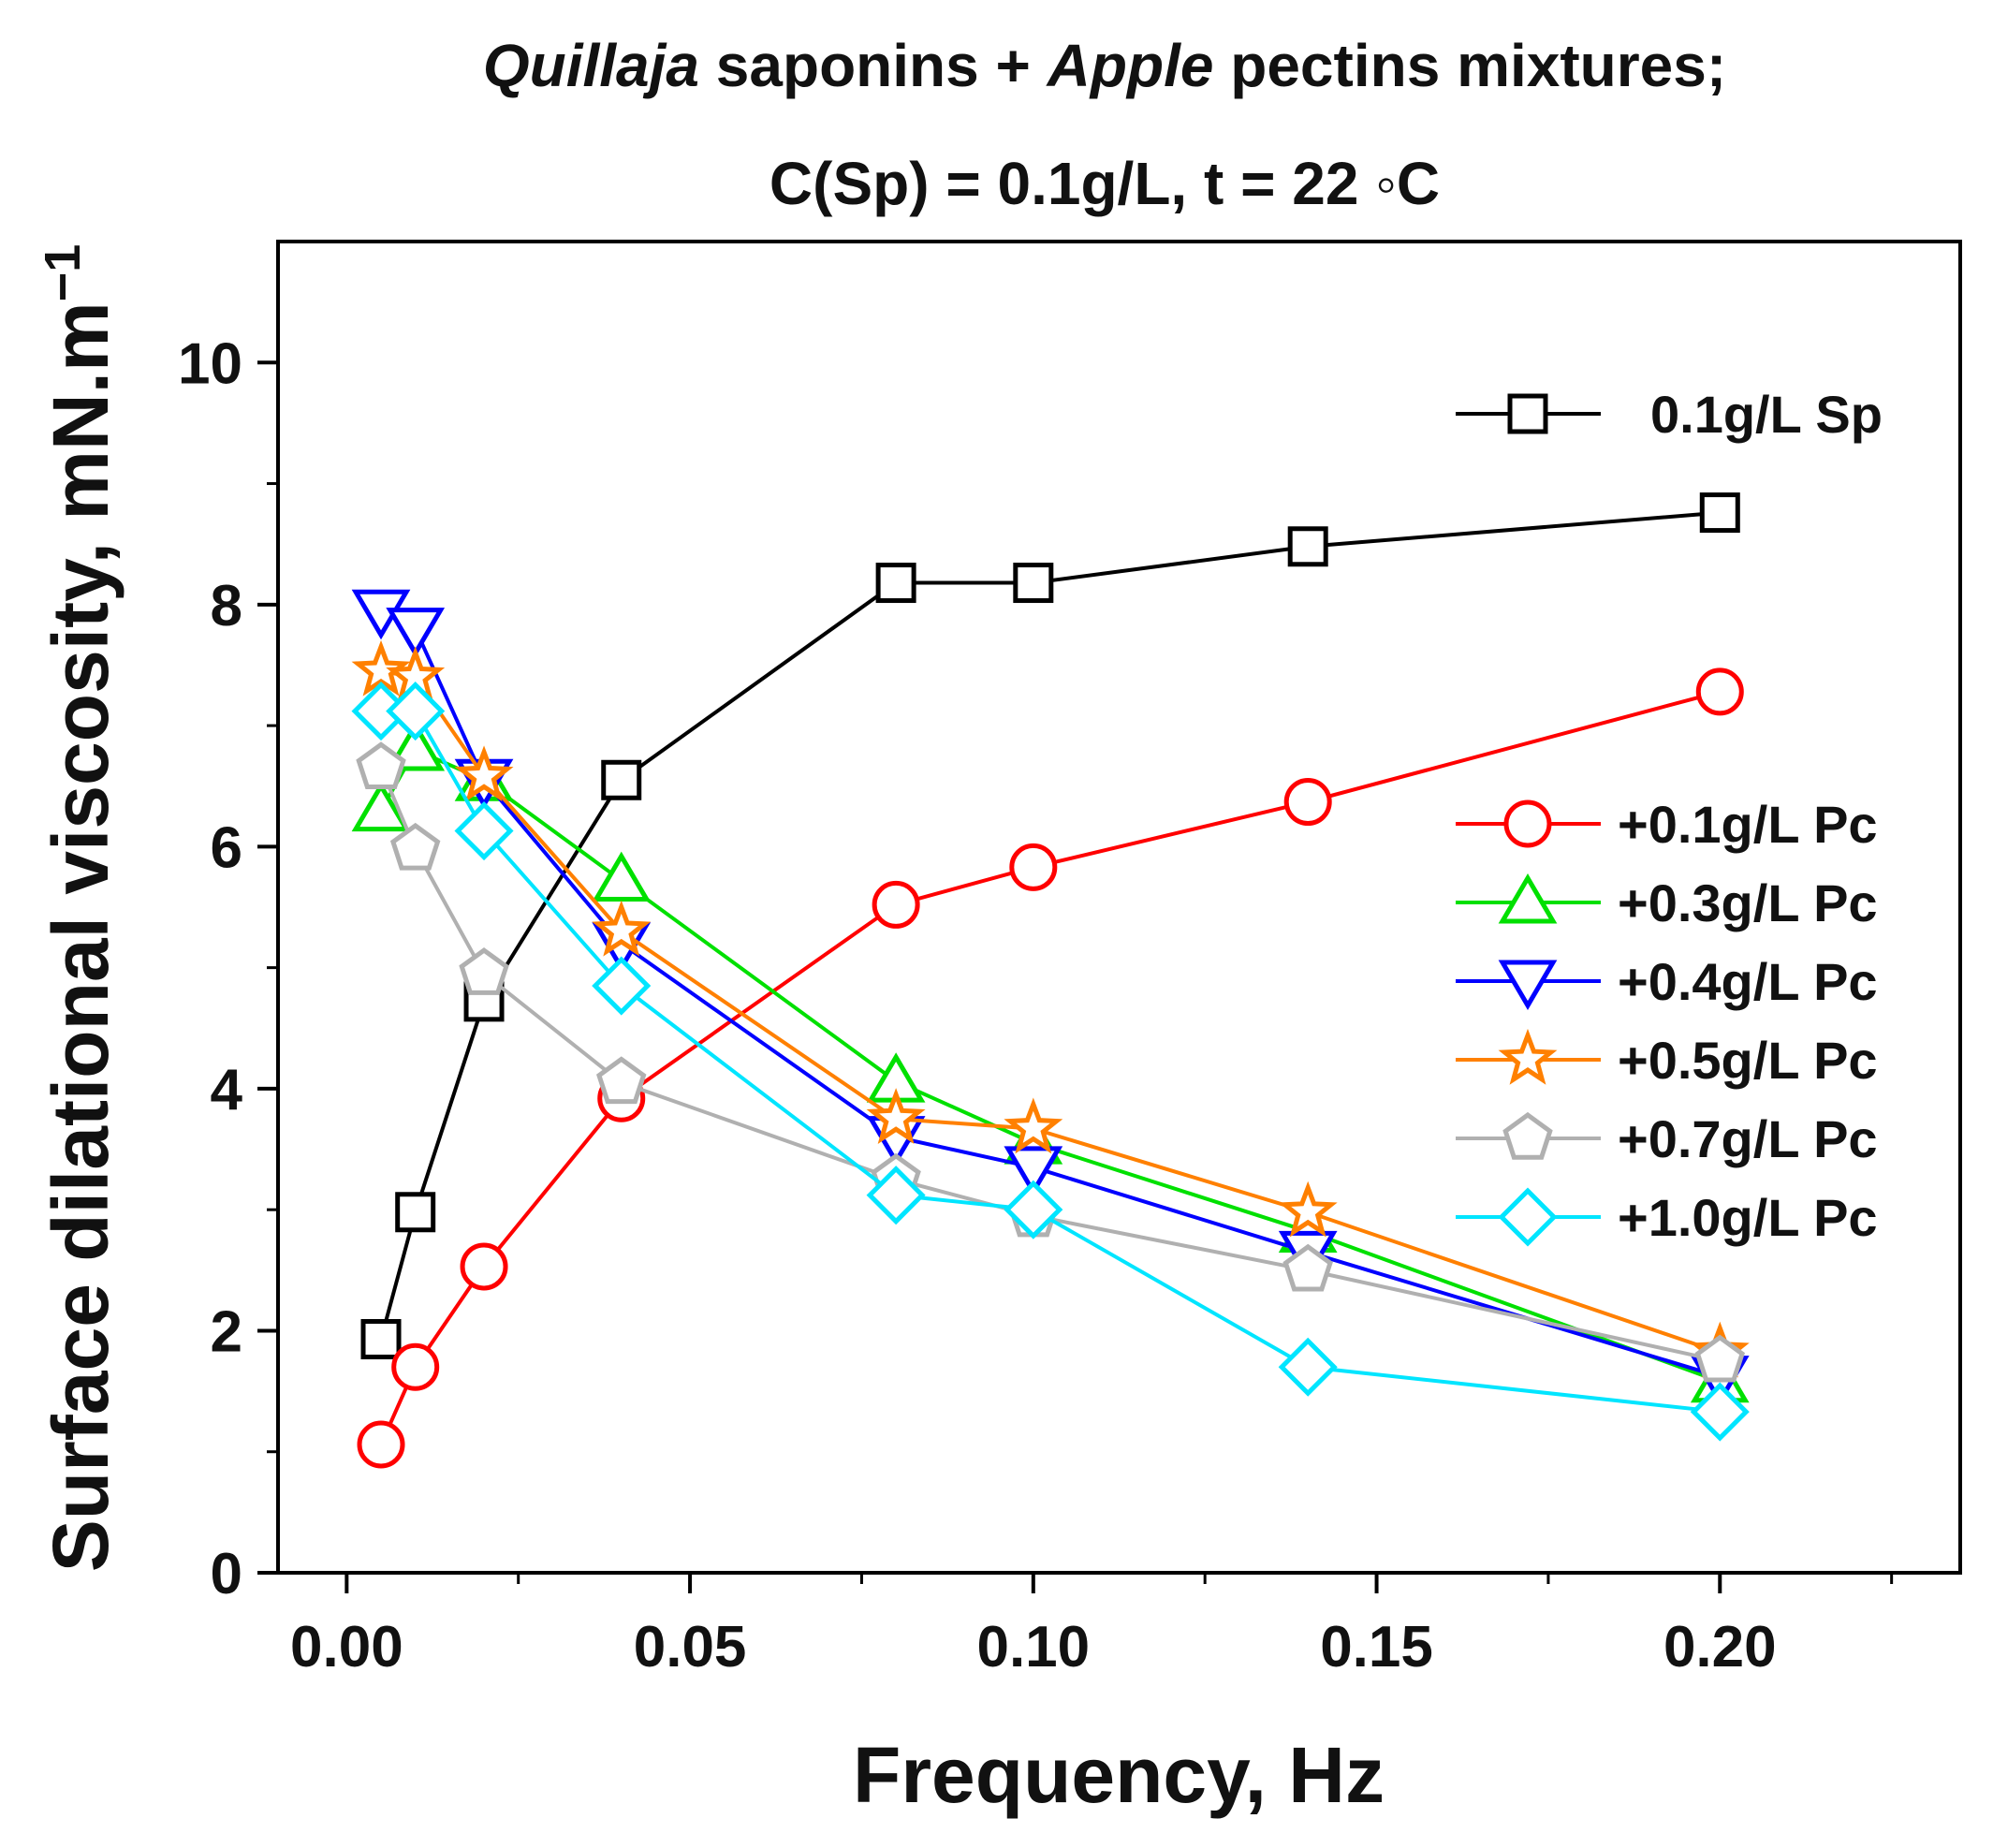  I want to click on legend-entry-4: +0.5g/L Pc, so click(1667, 1059).